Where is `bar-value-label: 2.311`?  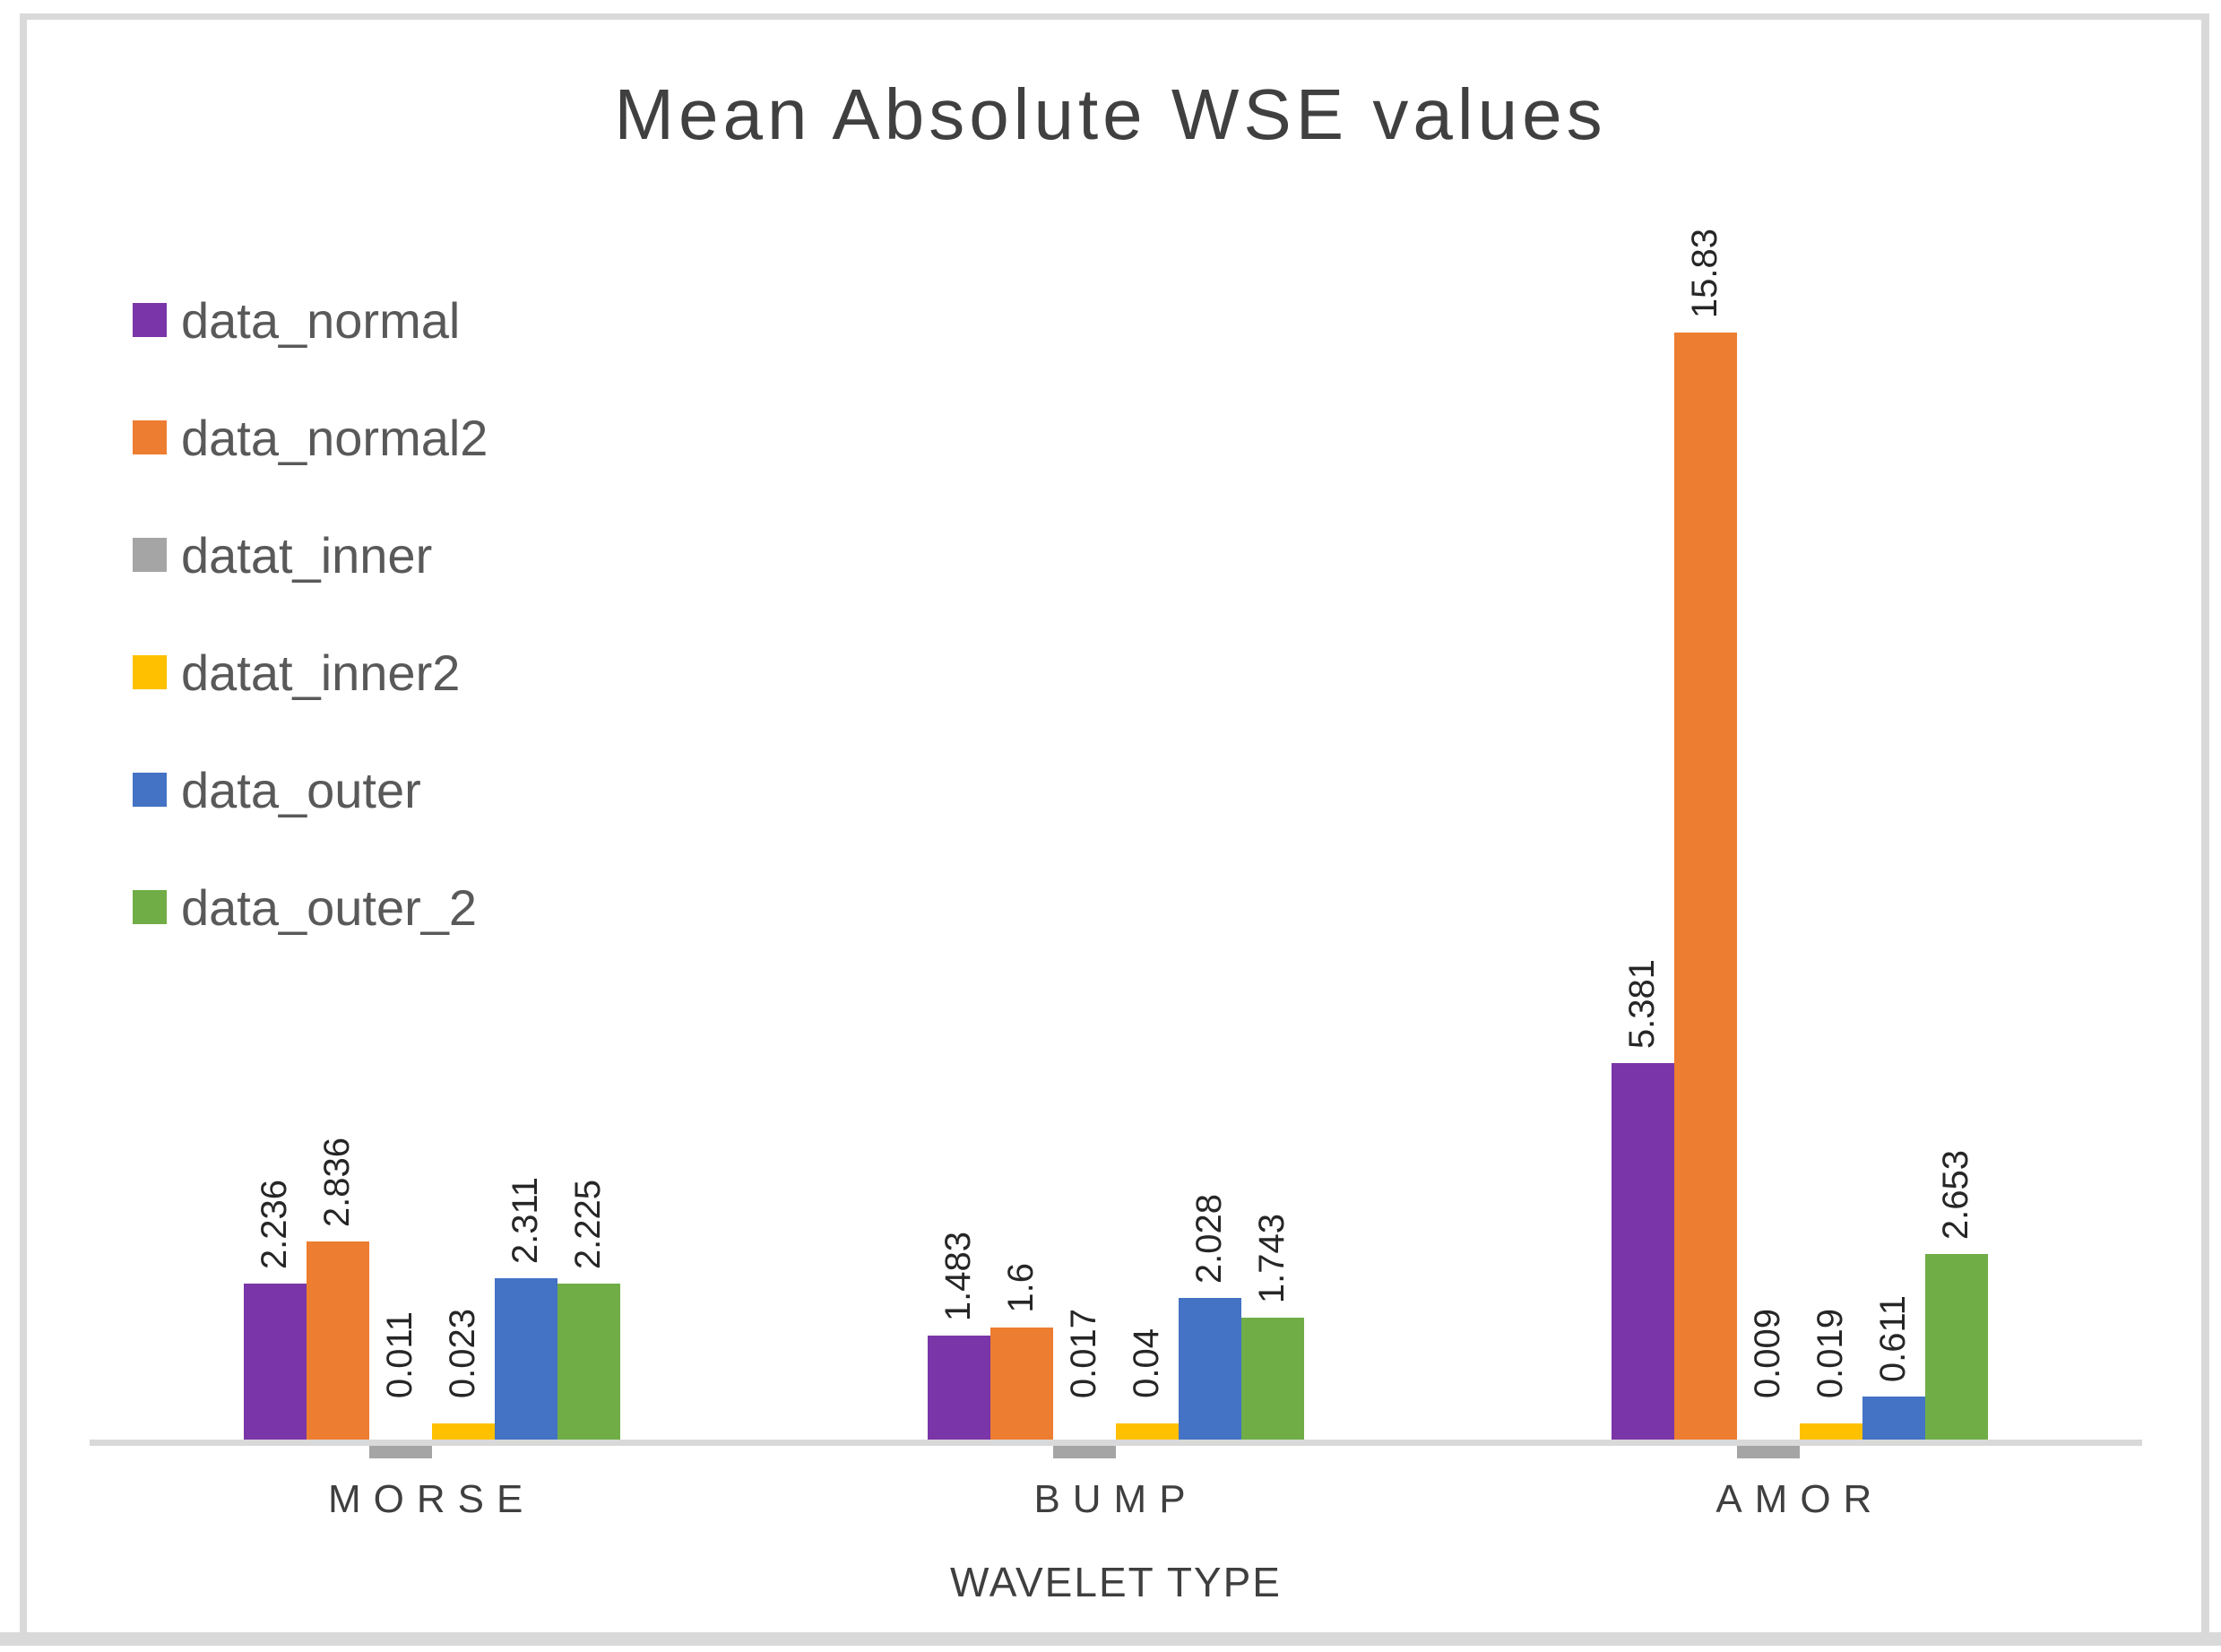 bar-value-label: 2.311 is located at coordinates (525, 1220).